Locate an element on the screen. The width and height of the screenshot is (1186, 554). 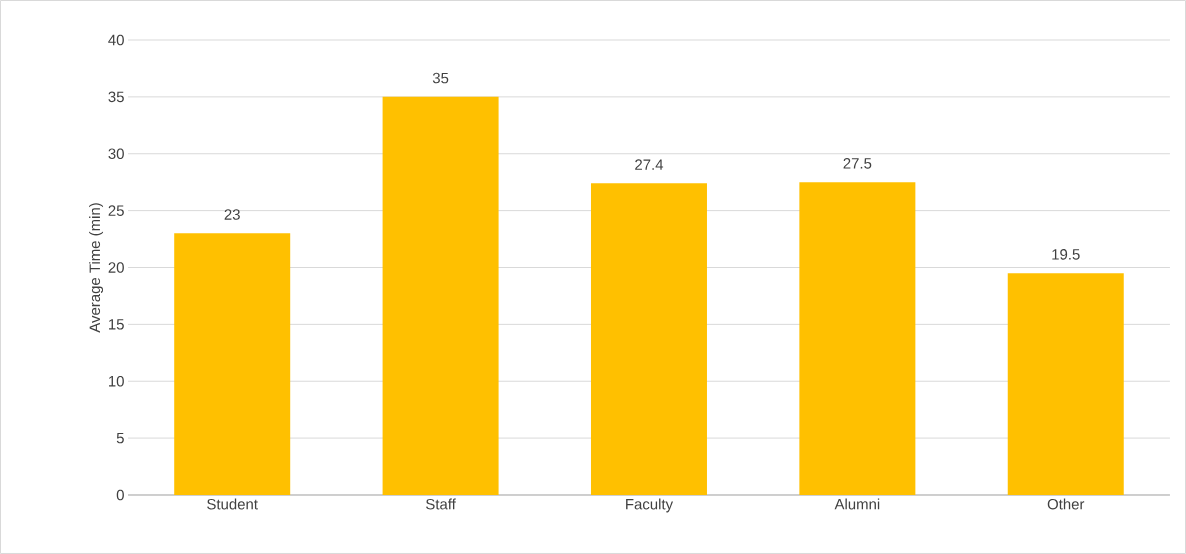
data-label: 35 is located at coordinates (440, 78).